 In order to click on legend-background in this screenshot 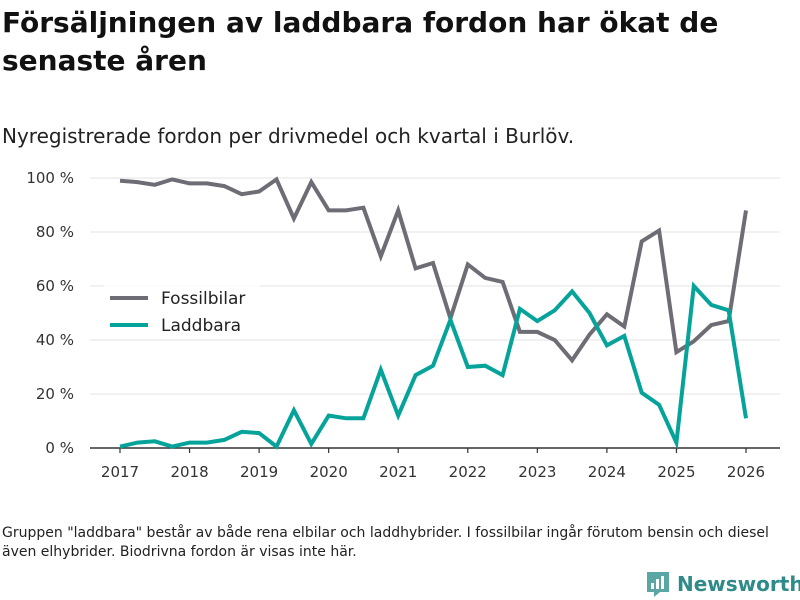, I will do `click(182, 309)`.